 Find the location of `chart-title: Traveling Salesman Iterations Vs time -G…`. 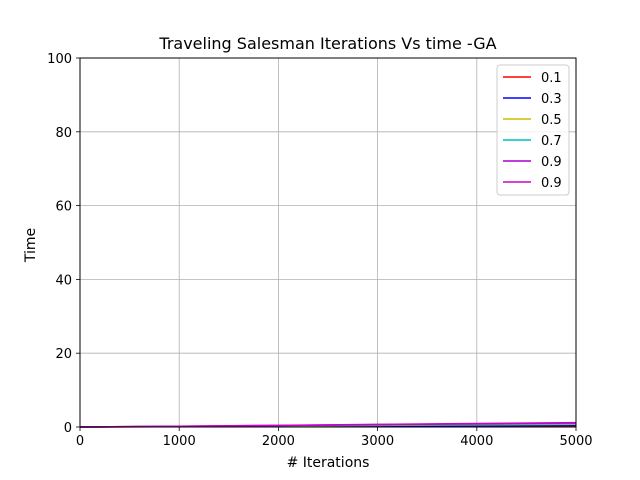

chart-title: Traveling Salesman Iterations Vs time -G… is located at coordinates (327, 43).